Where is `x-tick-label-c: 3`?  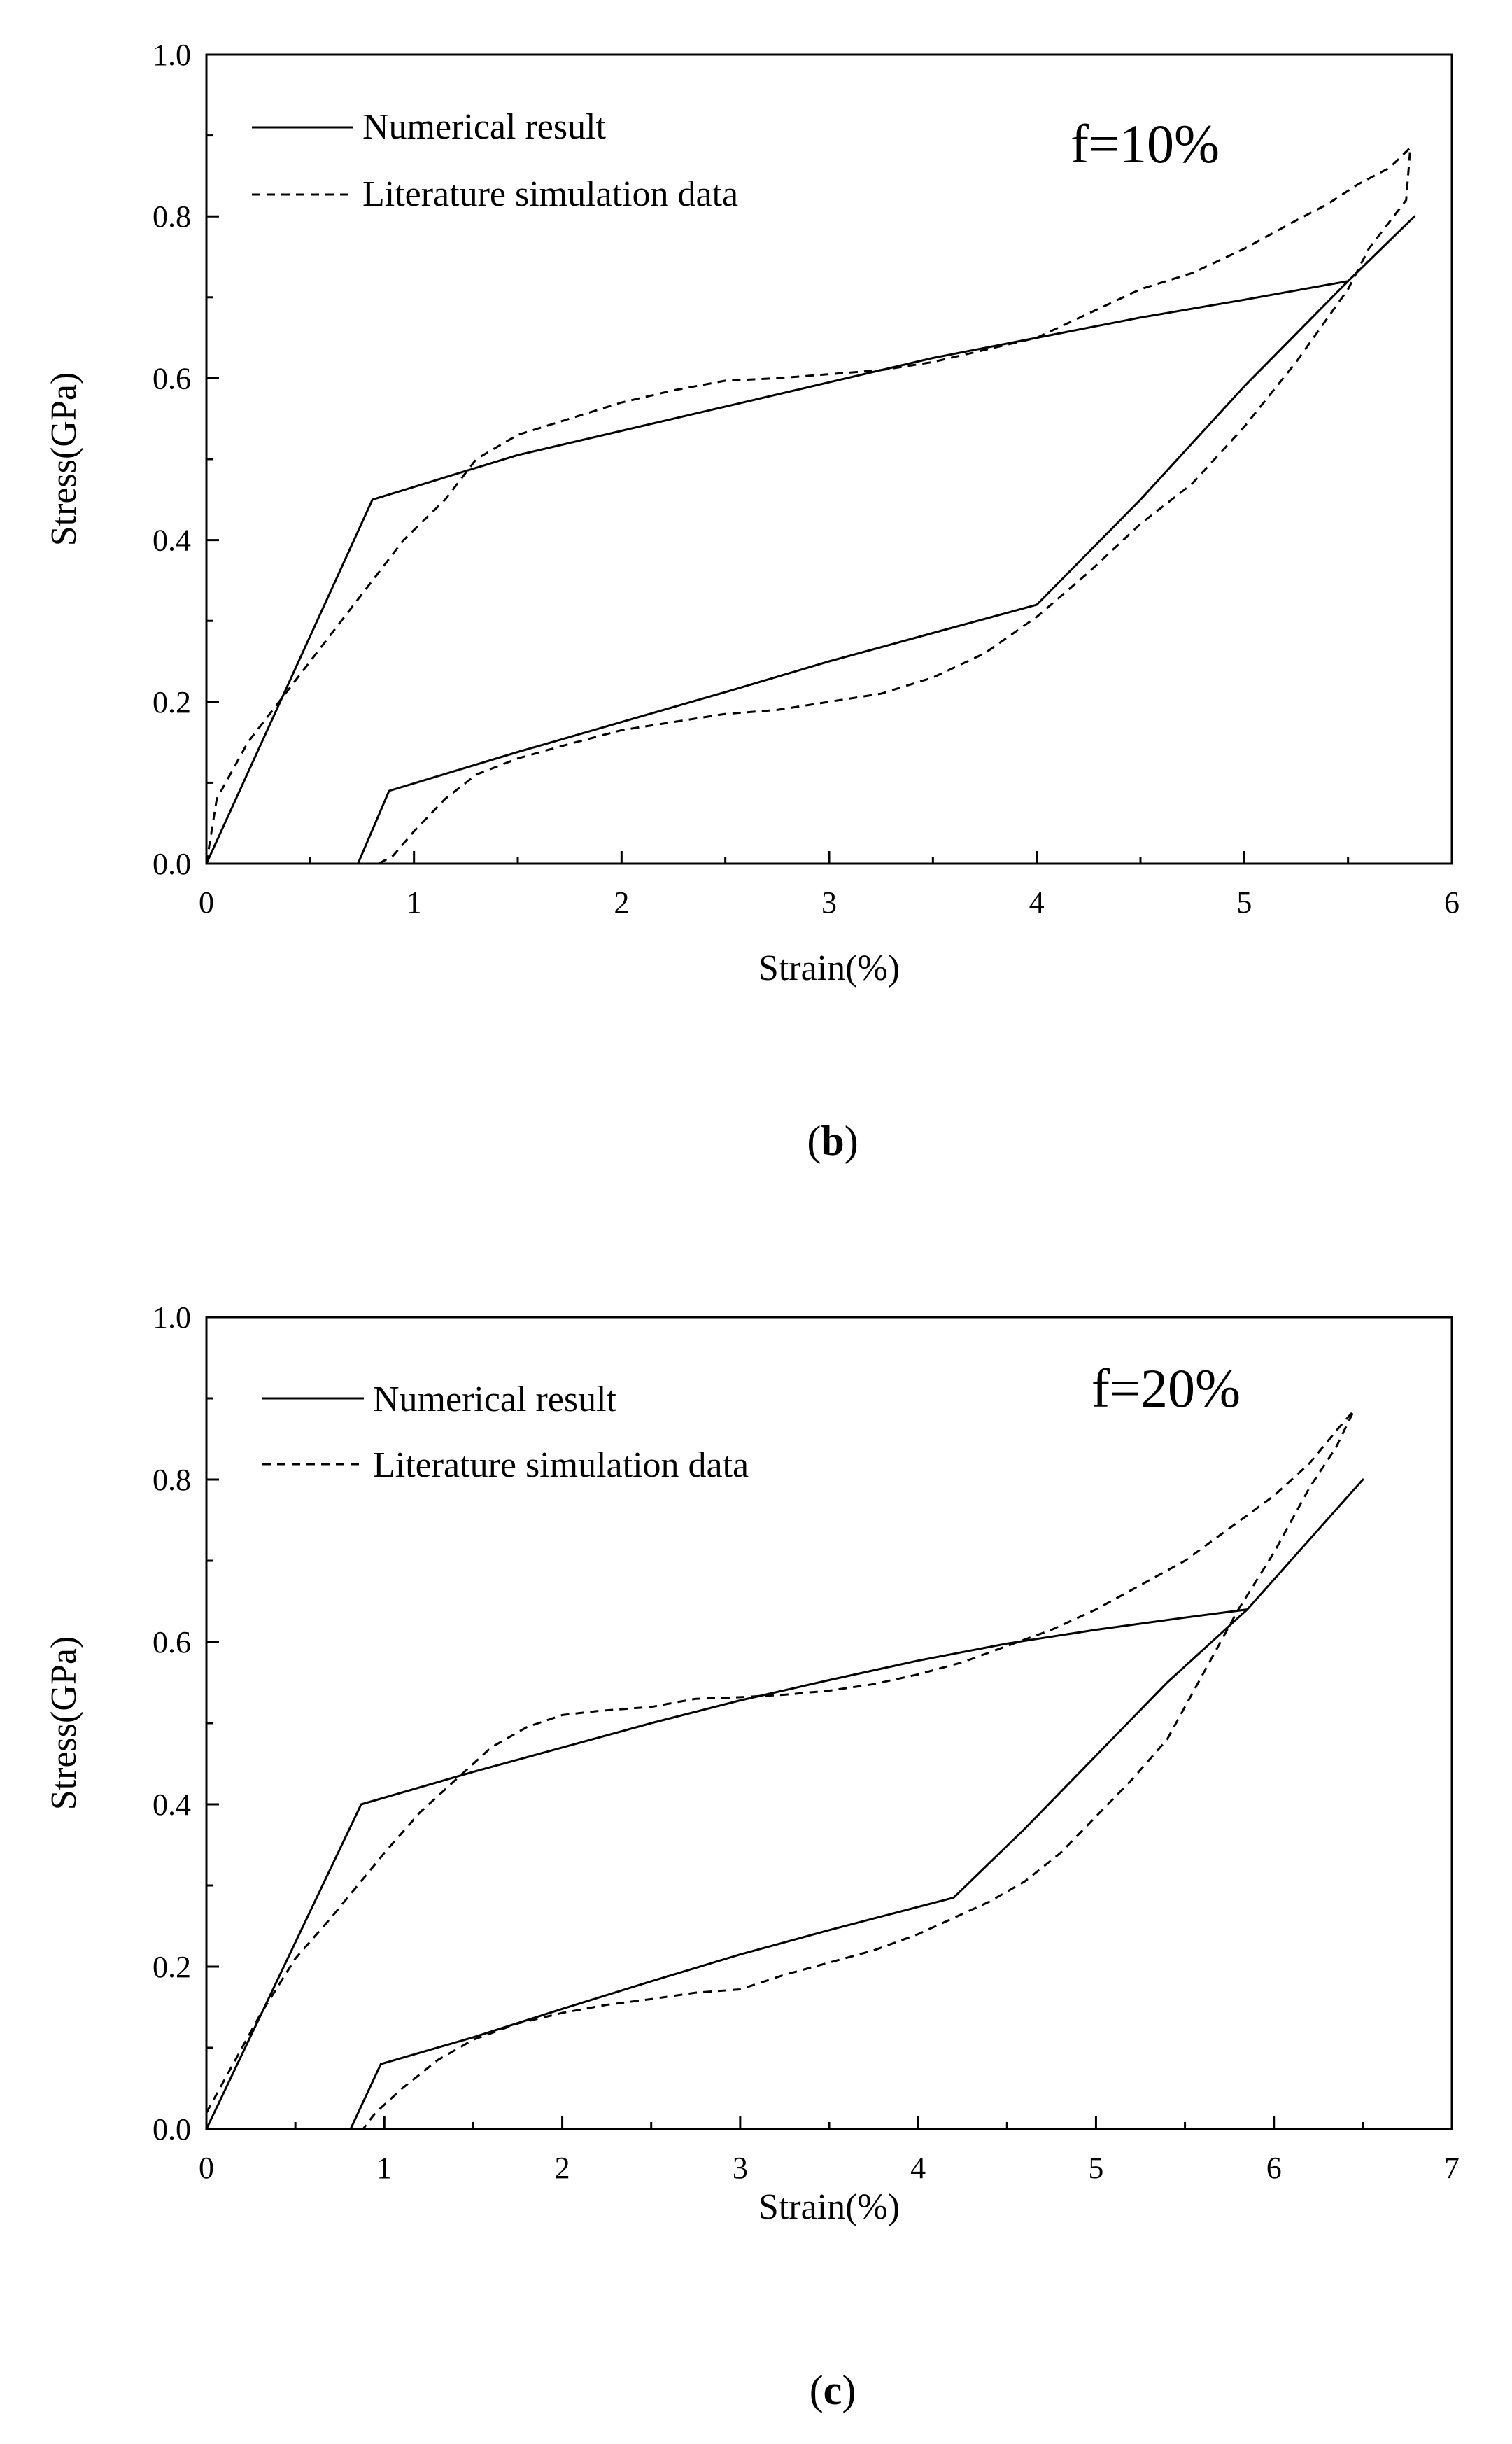 x-tick-label-c: 3 is located at coordinates (740, 2168).